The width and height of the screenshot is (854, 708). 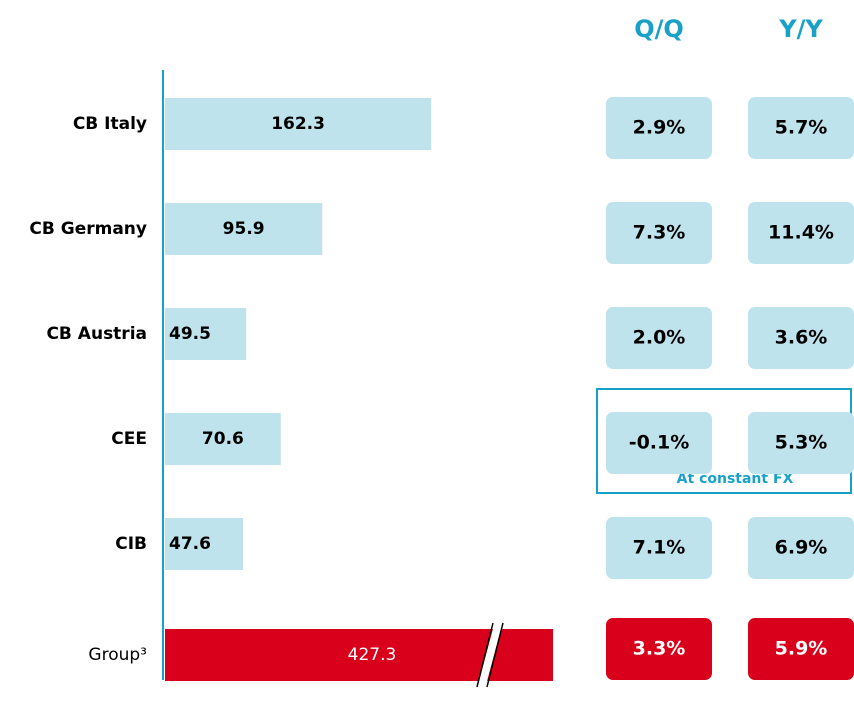 I want to click on category-label: CEE, so click(x=129, y=439).